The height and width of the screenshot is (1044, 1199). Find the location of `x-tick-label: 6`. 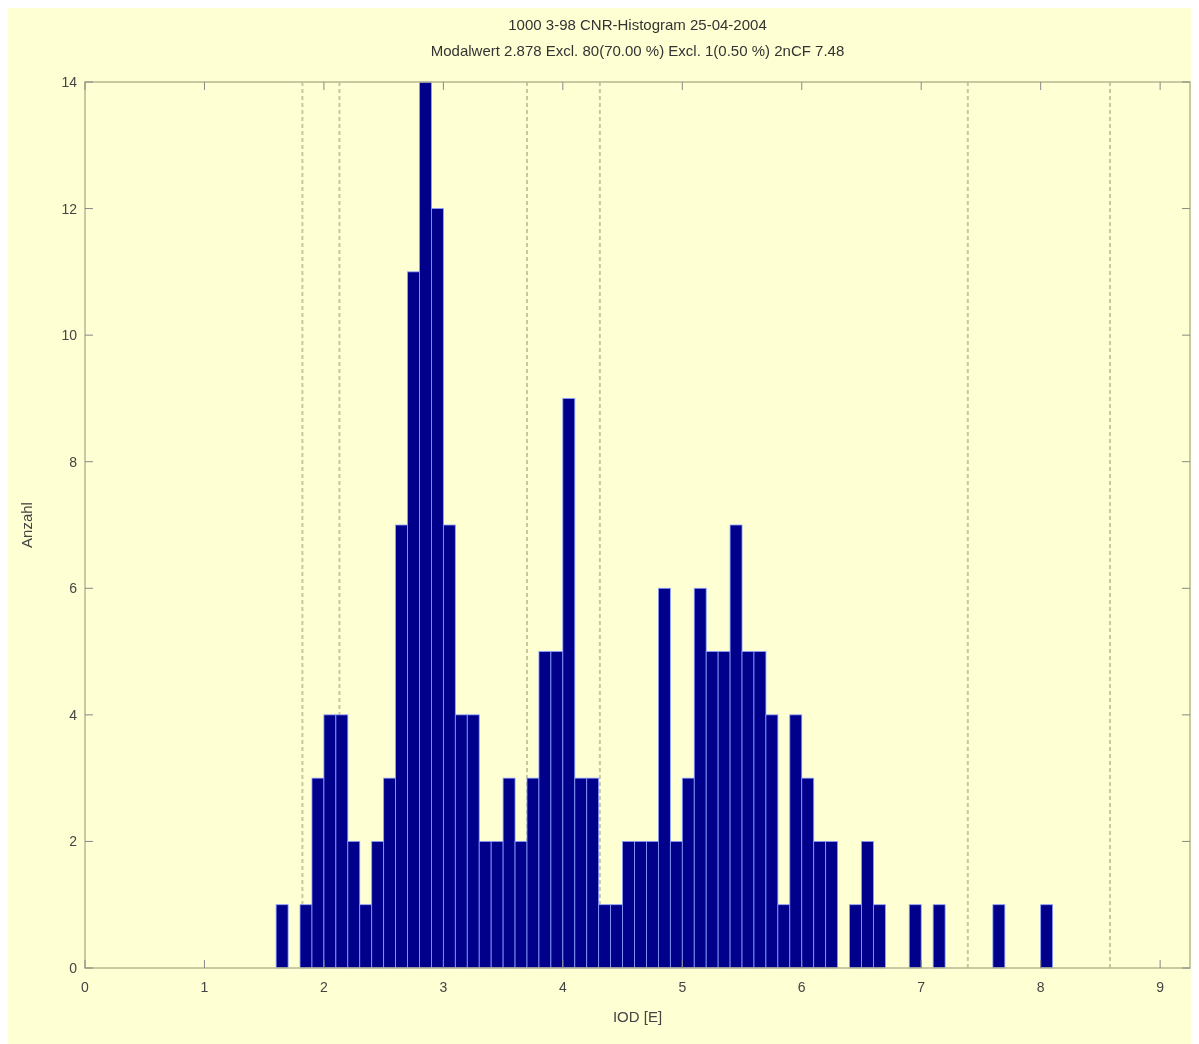

x-tick-label: 6 is located at coordinates (801, 987).